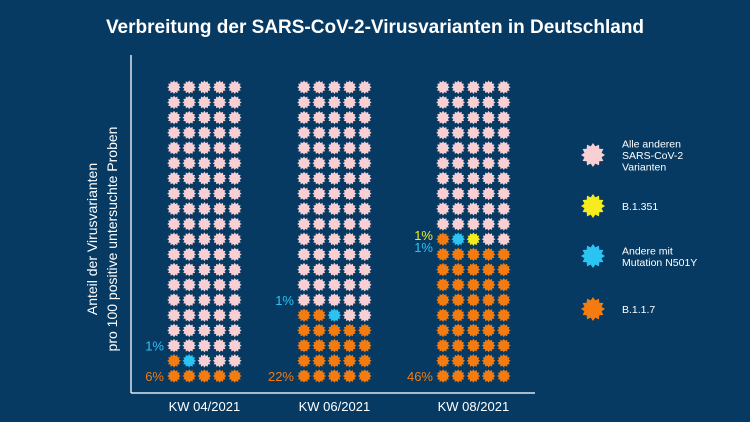 Image resolution: width=750 pixels, height=422 pixels. Describe the element at coordinates (420, 376) in the screenshot. I see `data-label-b117: 46%` at that location.